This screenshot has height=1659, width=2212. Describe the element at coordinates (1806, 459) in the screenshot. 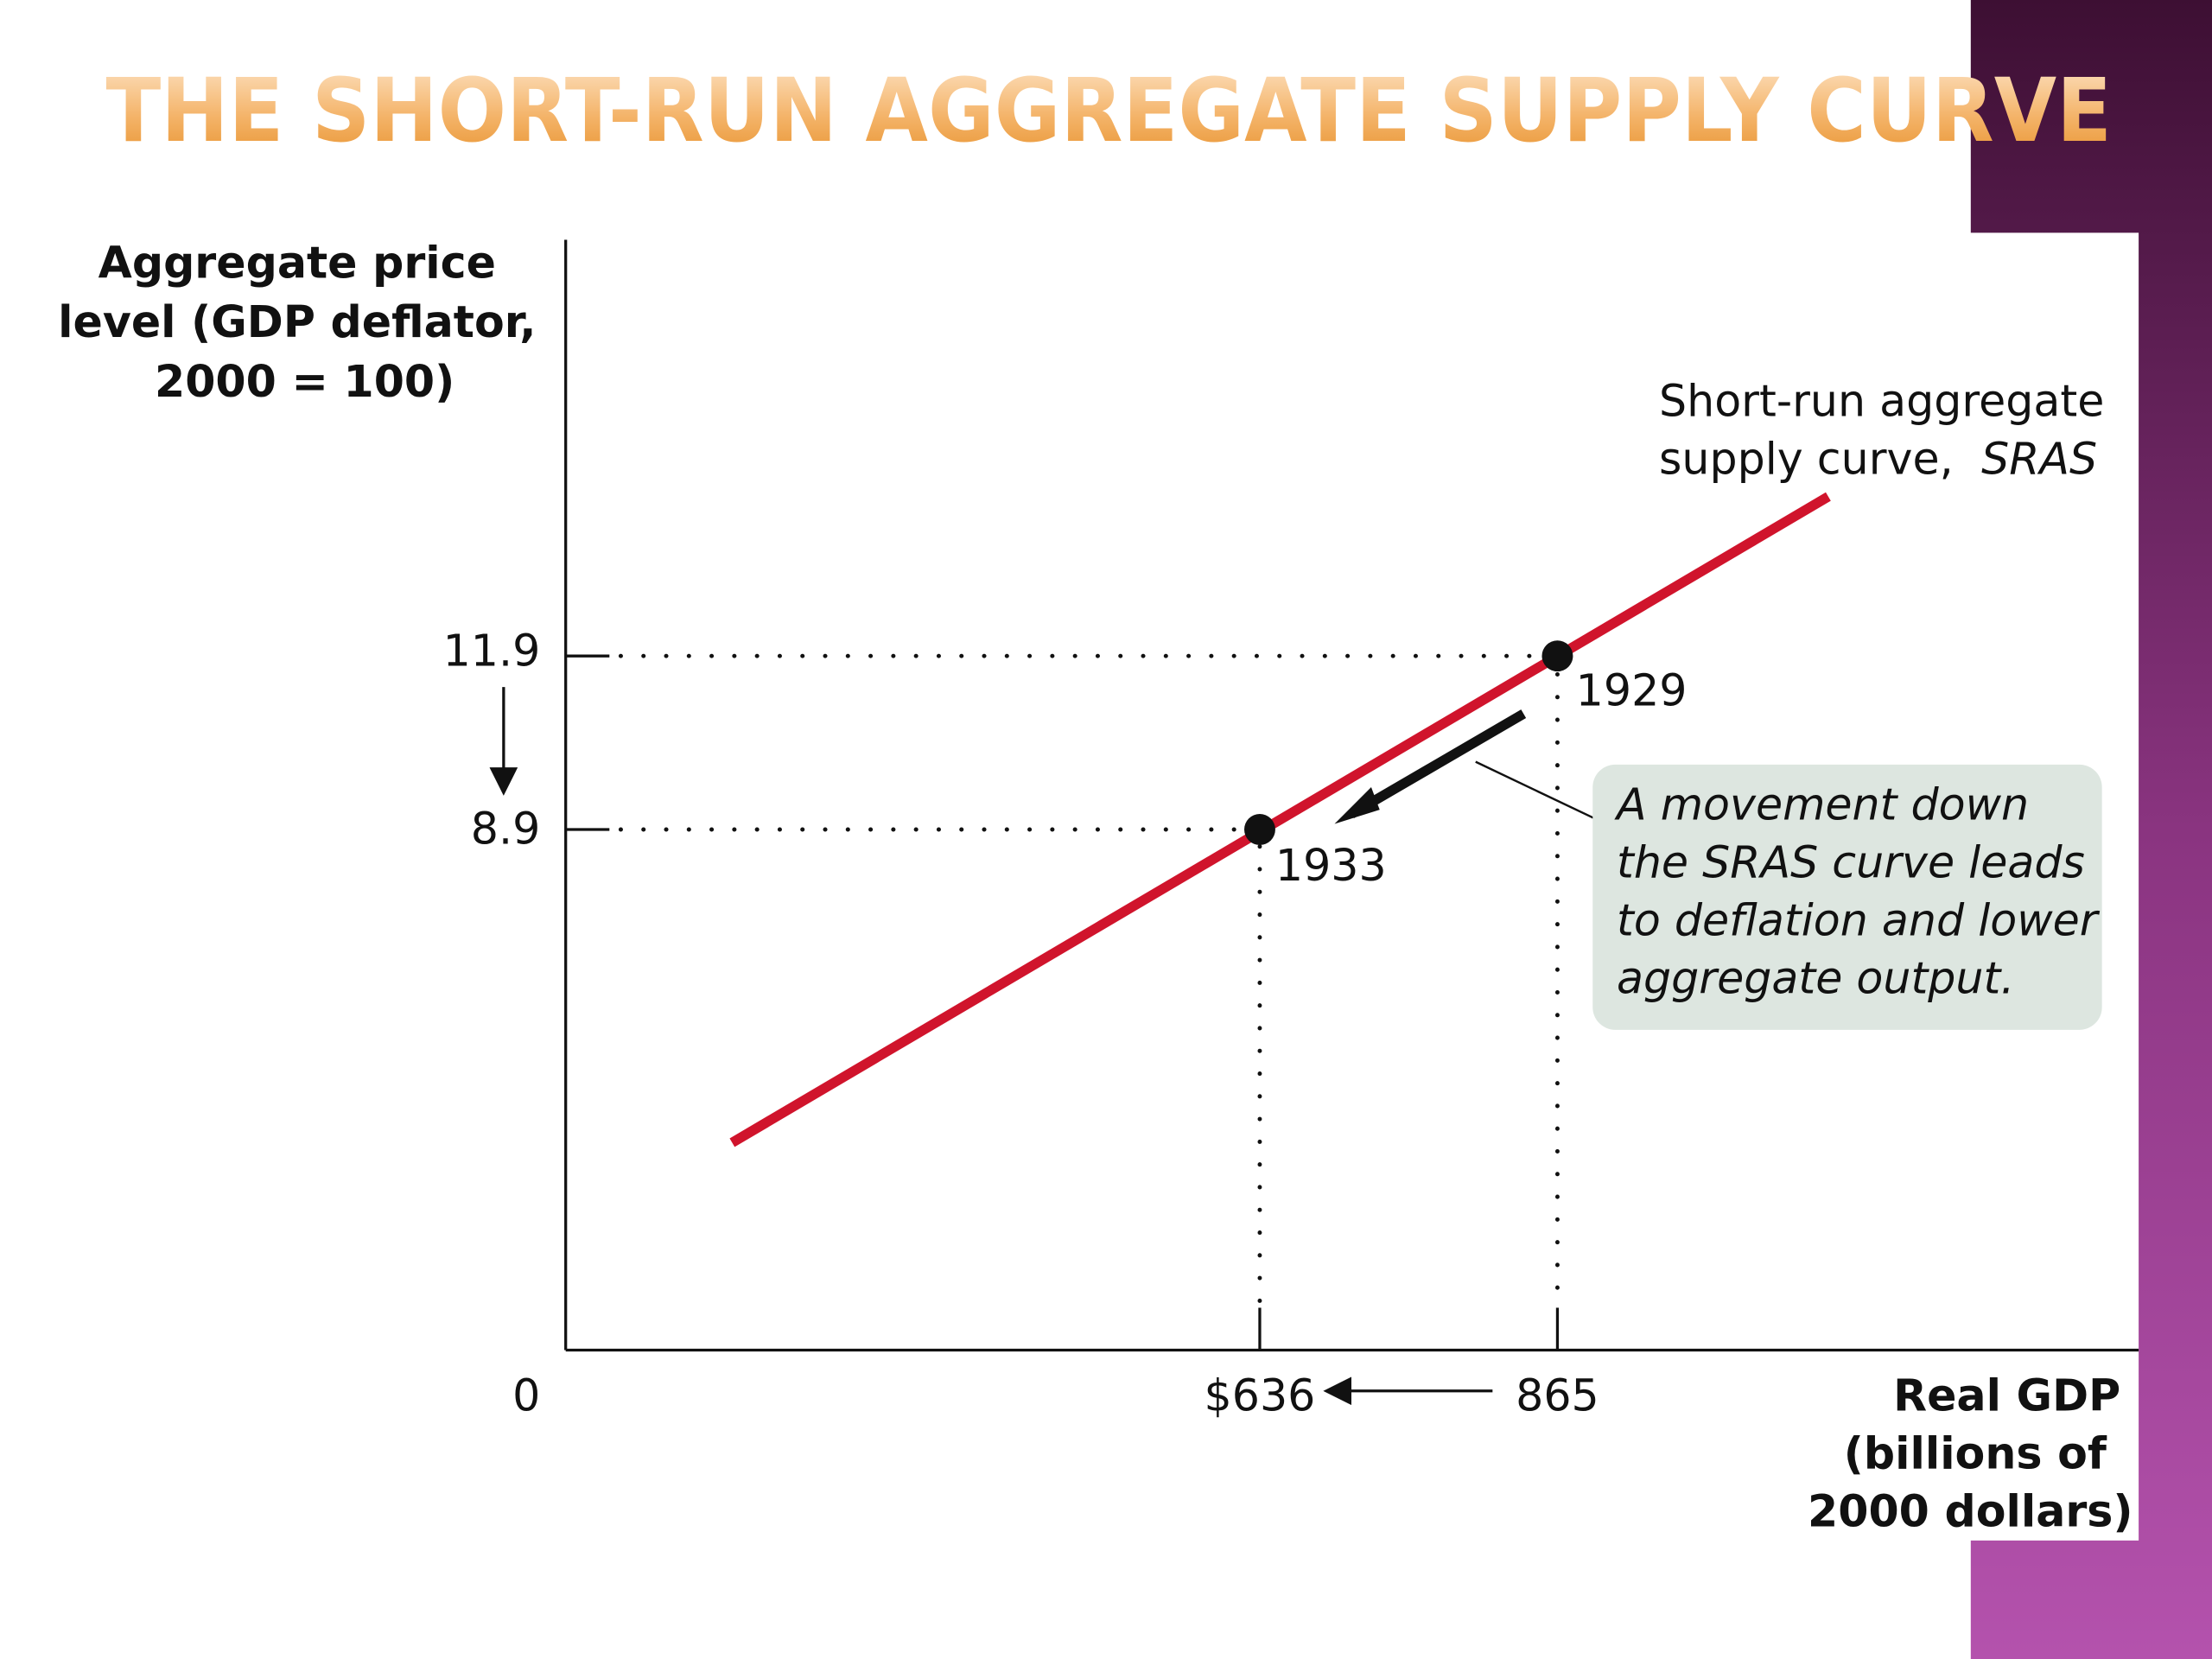

I see `curve-label-line: supply curve,` at that location.